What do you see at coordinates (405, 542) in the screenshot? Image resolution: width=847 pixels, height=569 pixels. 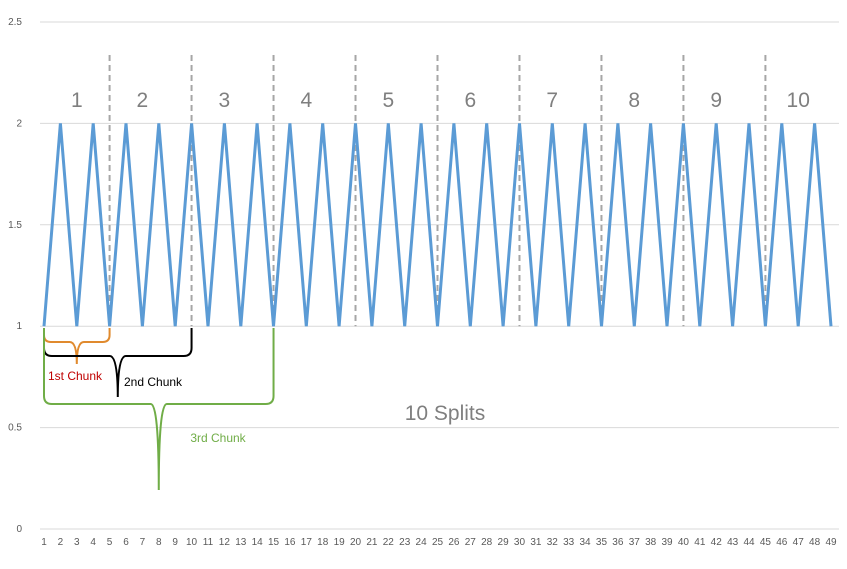 I see `x-tick-label: 23` at bounding box center [405, 542].